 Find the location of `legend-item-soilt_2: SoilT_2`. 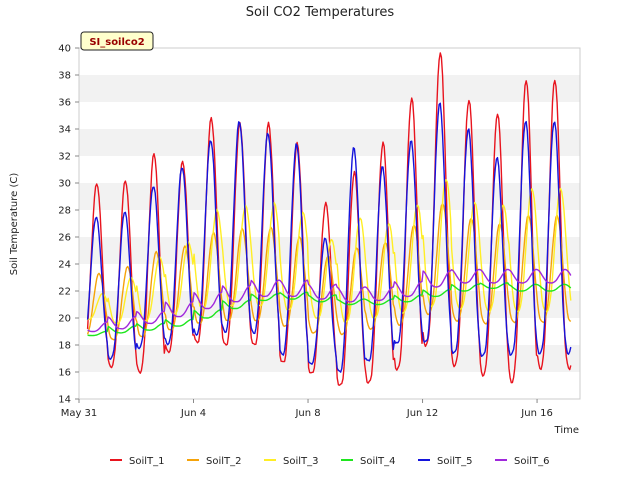

legend-item-soilt_2: SoilT_2 is located at coordinates (214, 461).